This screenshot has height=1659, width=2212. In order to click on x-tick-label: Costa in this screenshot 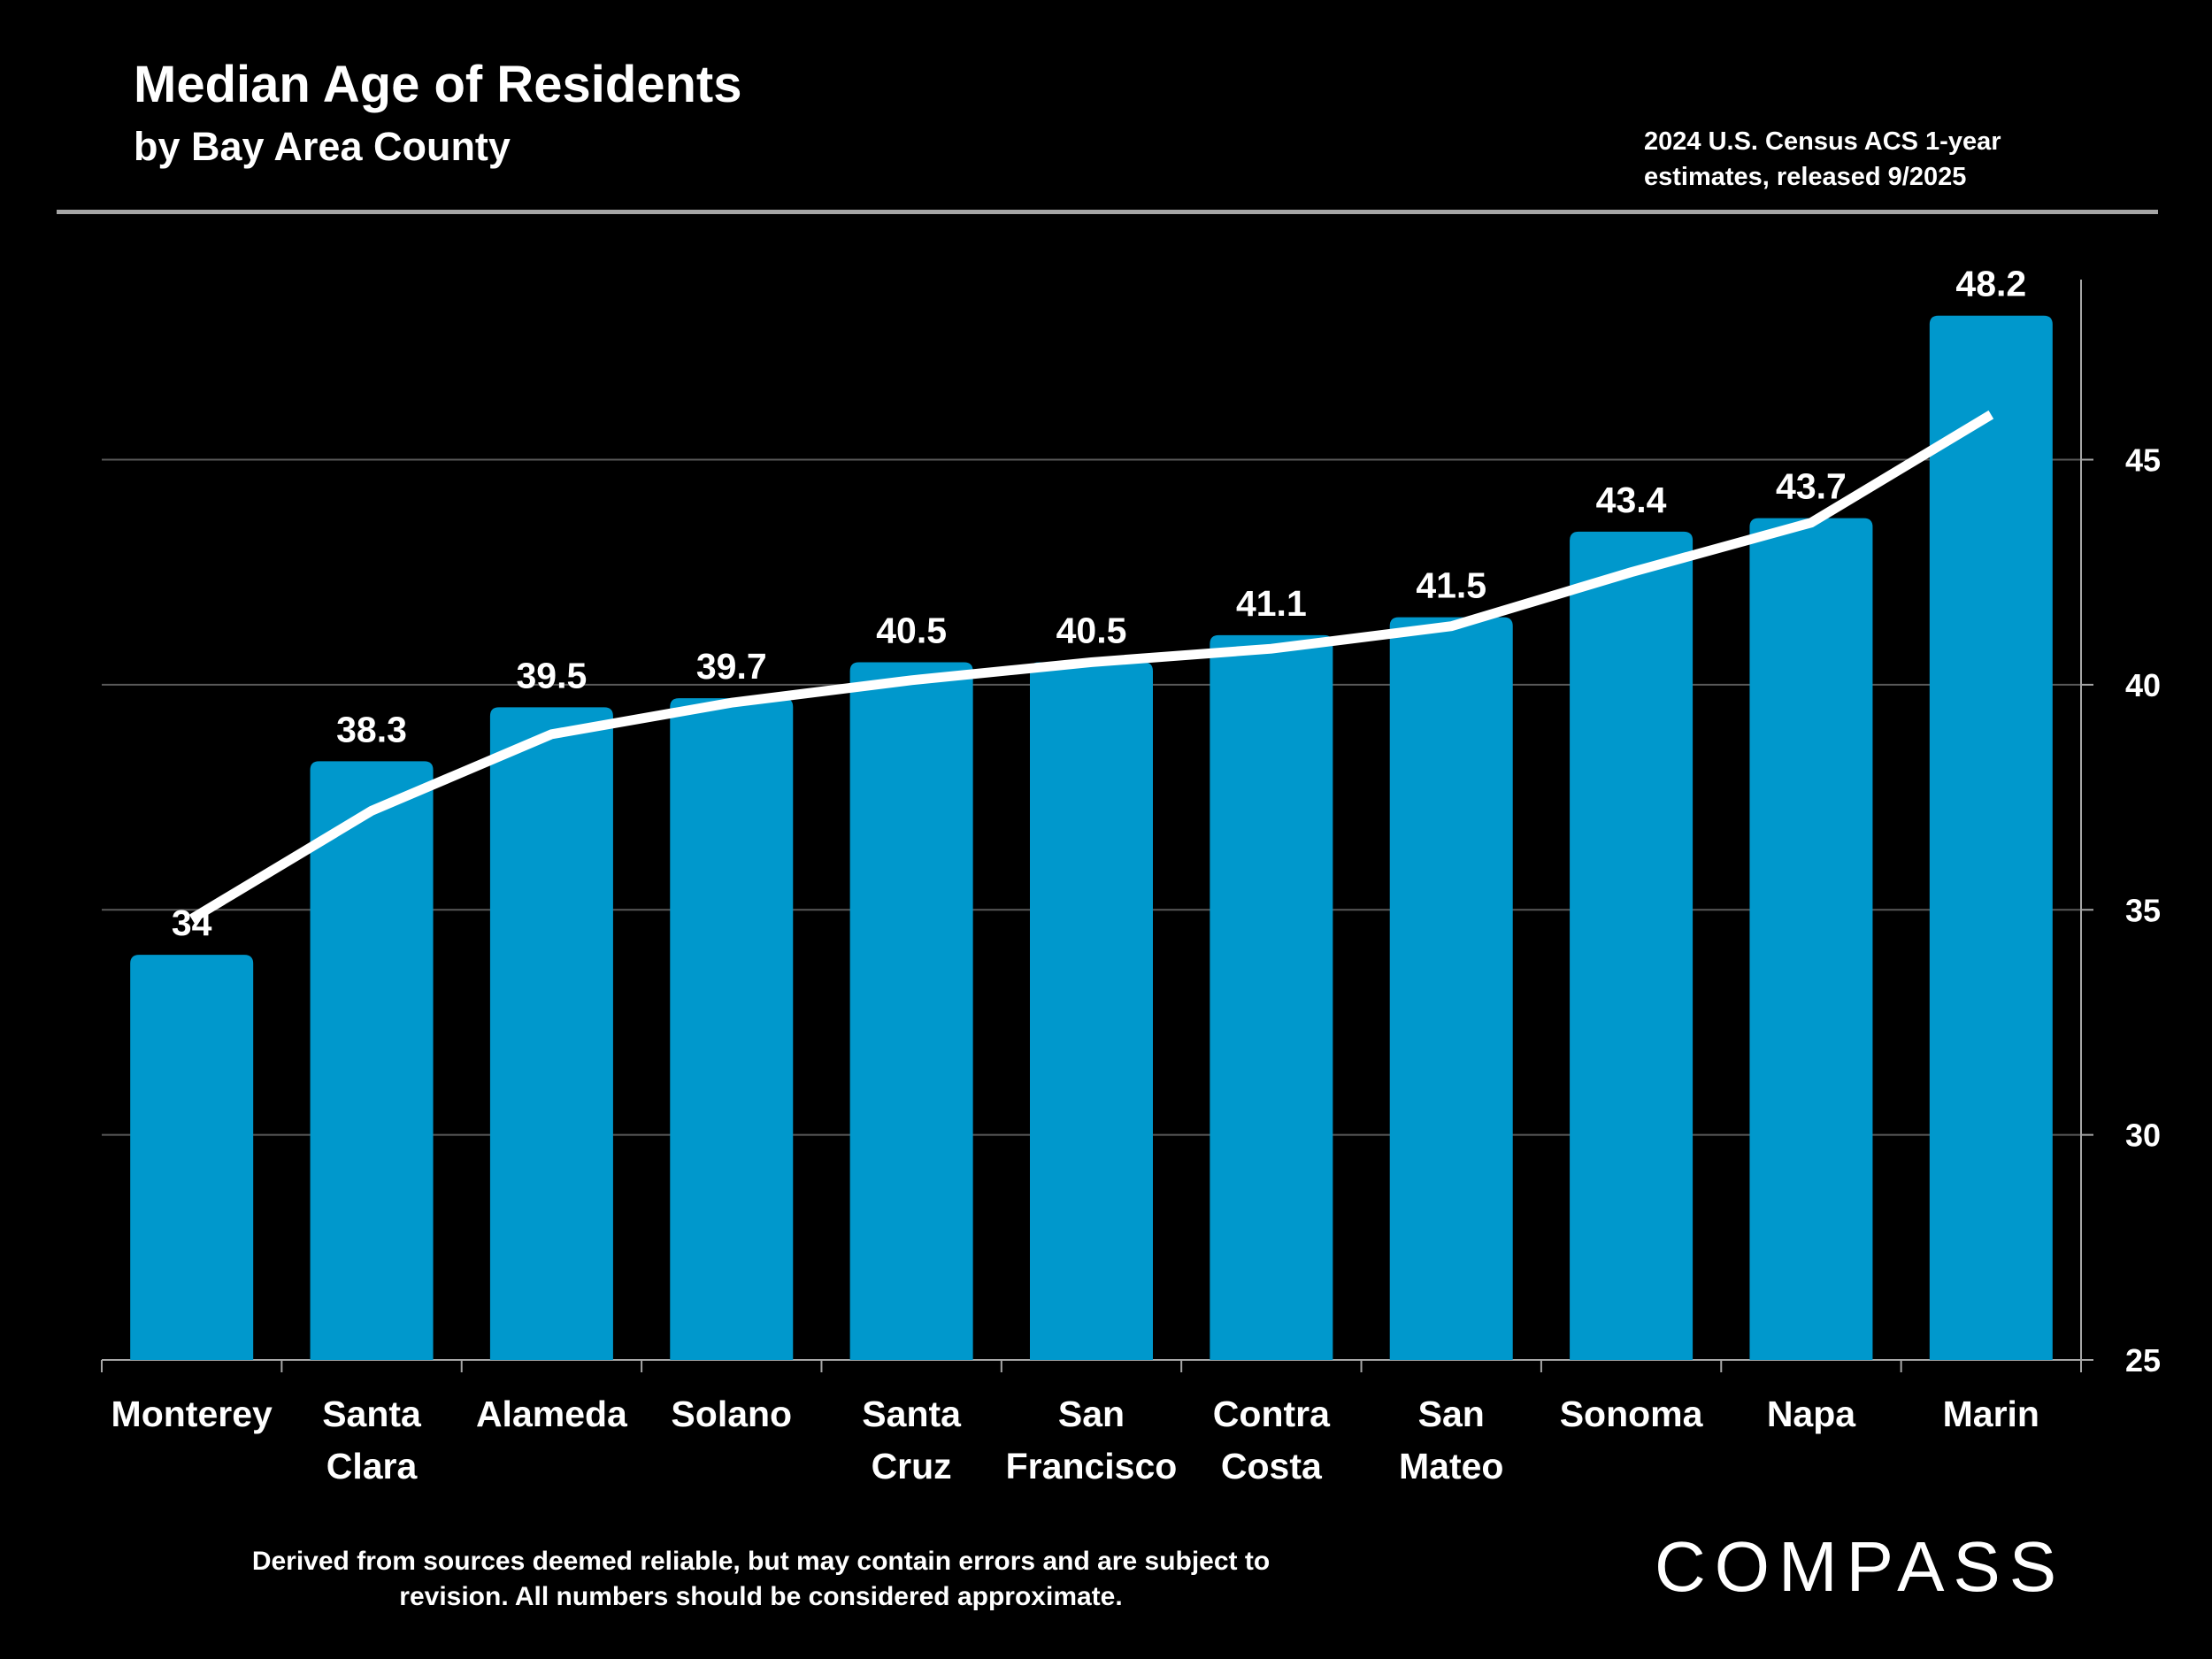, I will do `click(1272, 1466)`.